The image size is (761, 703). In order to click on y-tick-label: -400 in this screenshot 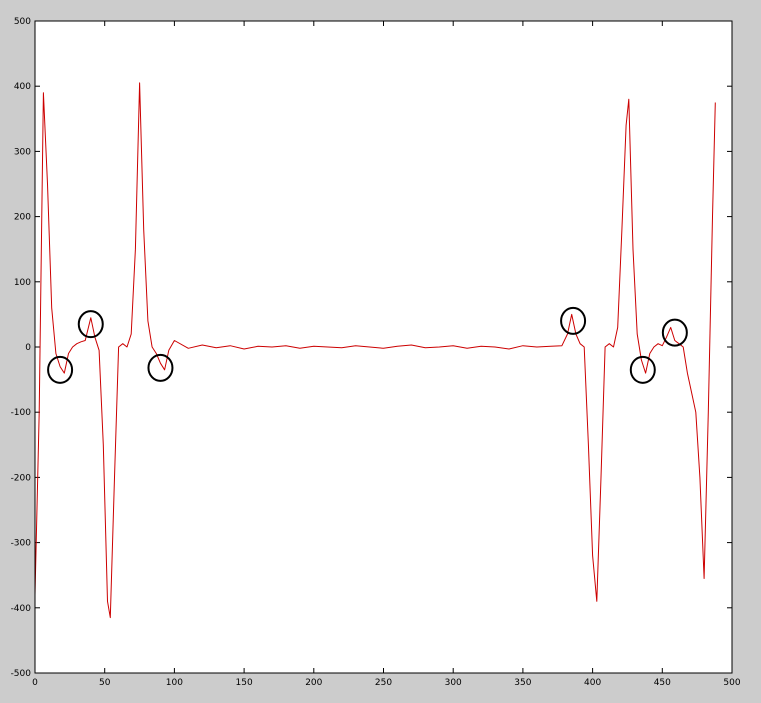, I will do `click(21, 609)`.